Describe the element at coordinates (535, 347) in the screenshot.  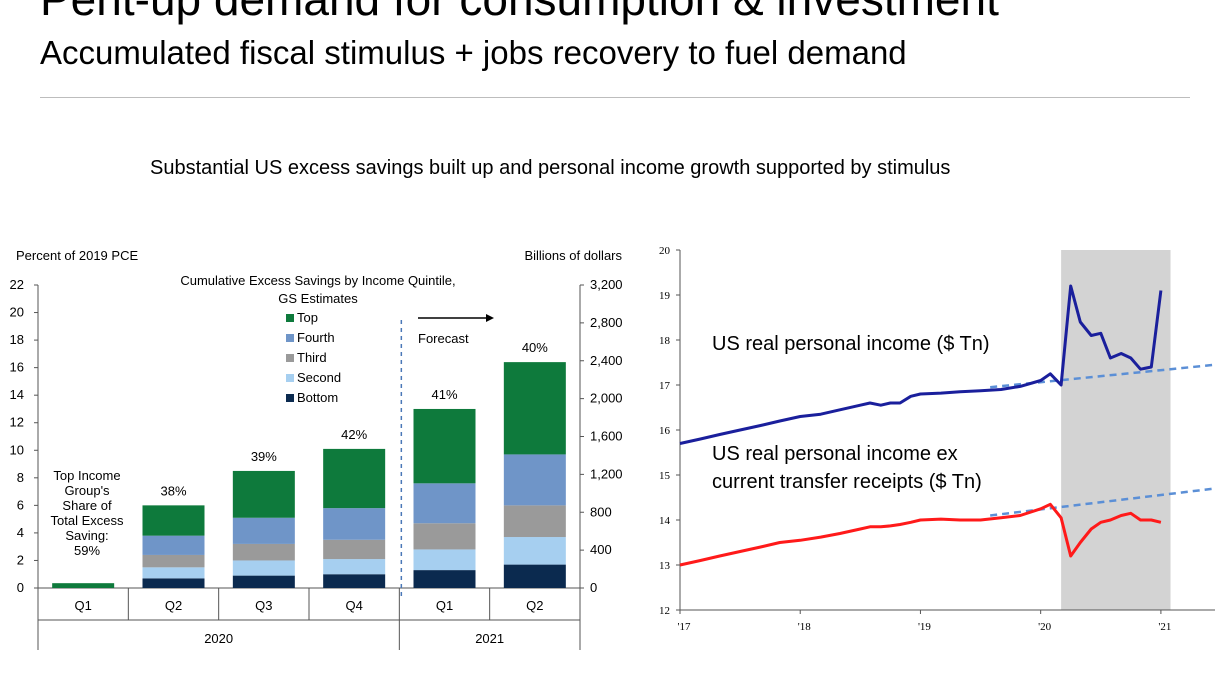
I see `top-share-label: 40%` at that location.